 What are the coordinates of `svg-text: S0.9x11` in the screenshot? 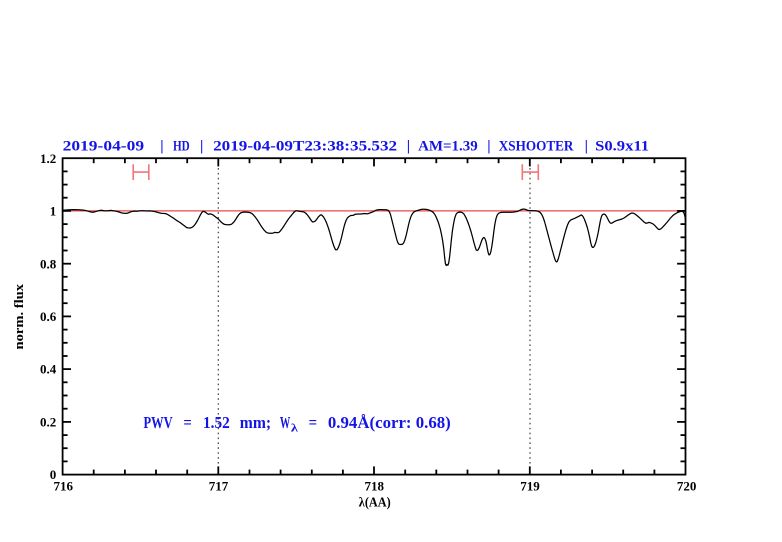 It's located at (622, 145).